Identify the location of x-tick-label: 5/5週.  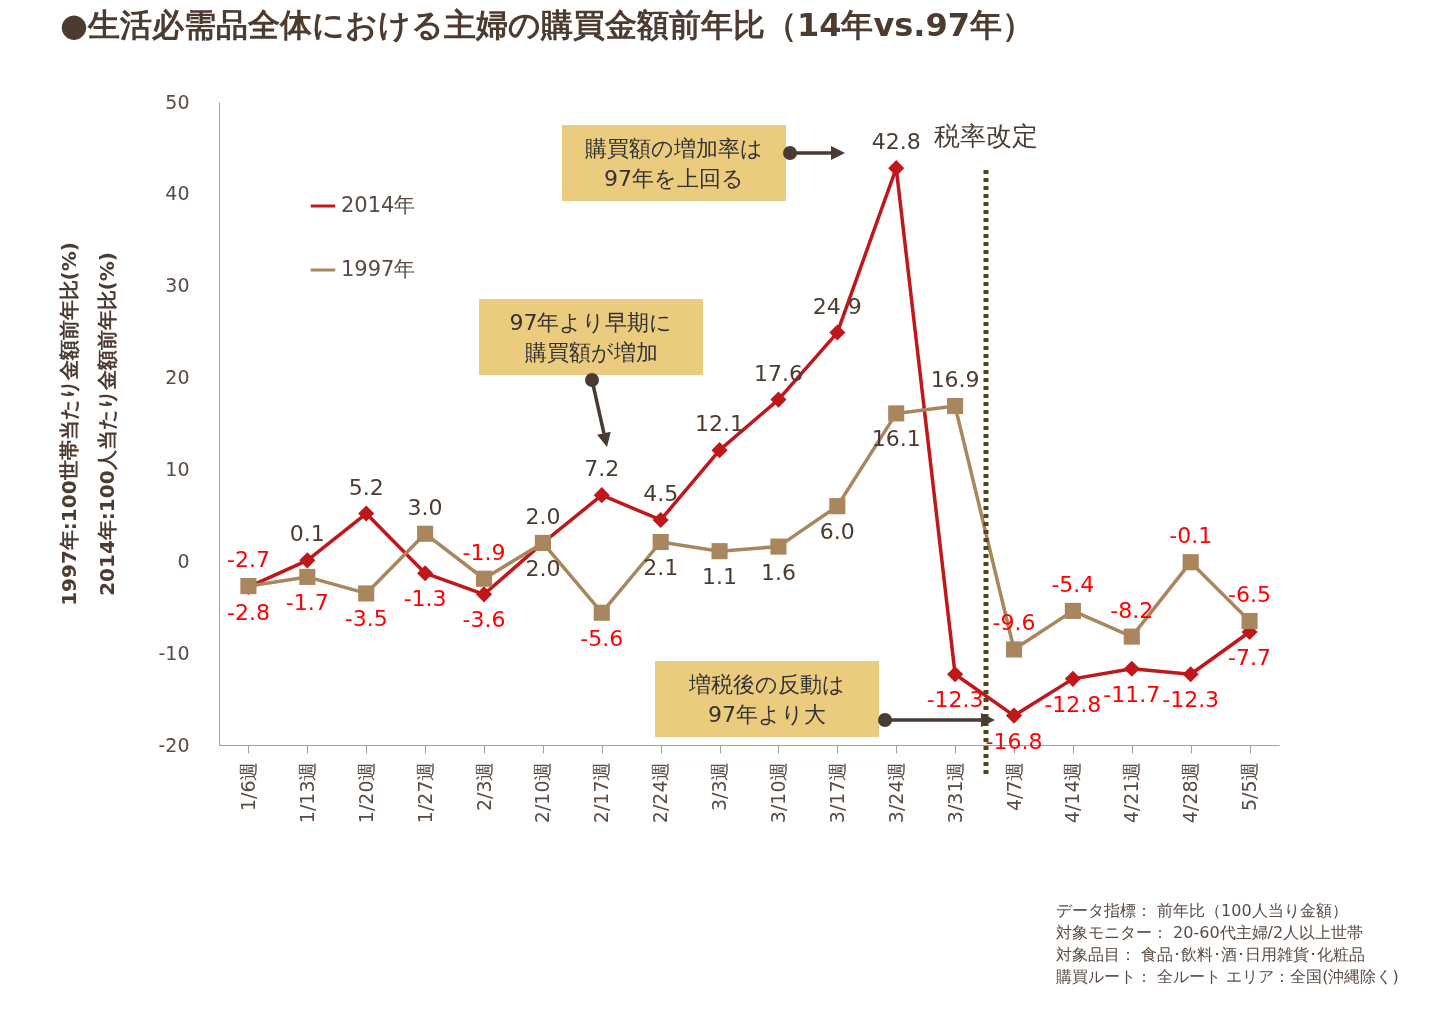
(1249, 786).